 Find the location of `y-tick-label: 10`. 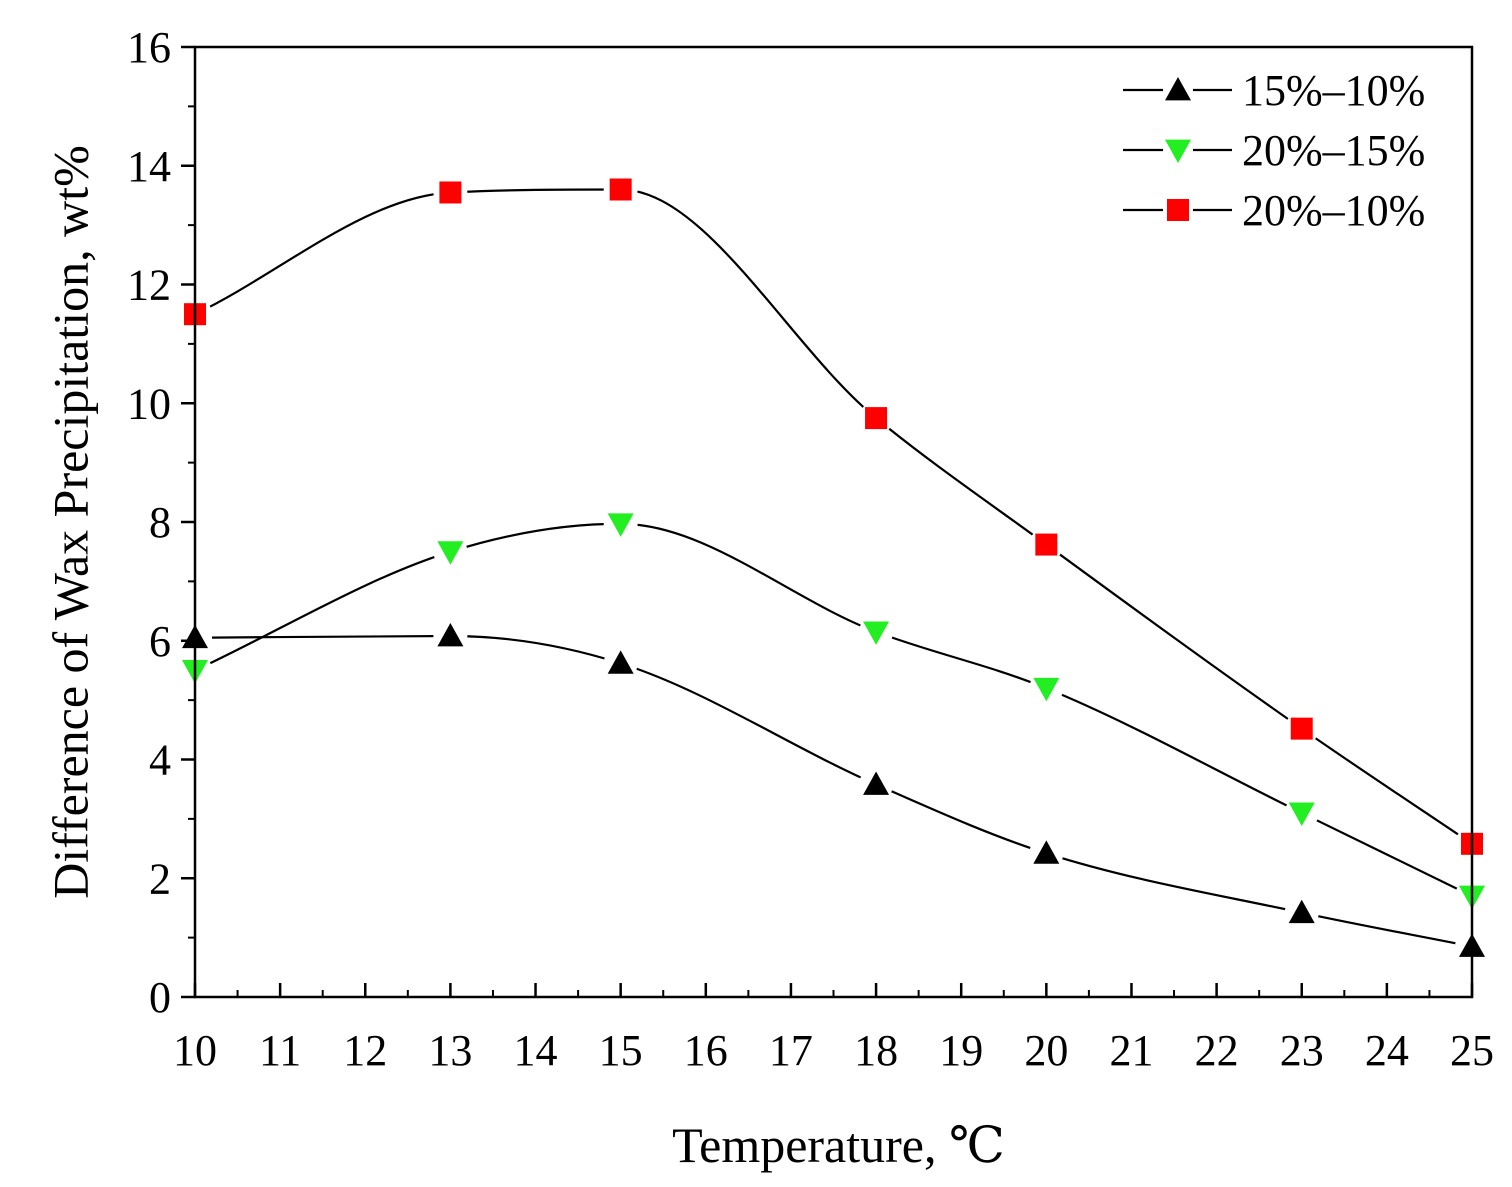

y-tick-label: 10 is located at coordinates (149, 403).